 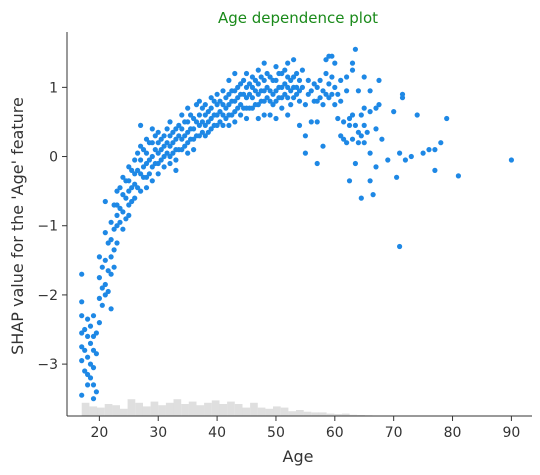 I want to click on y-axis-ticks: −3 −2 −1 0 1, so click(x=52, y=226).